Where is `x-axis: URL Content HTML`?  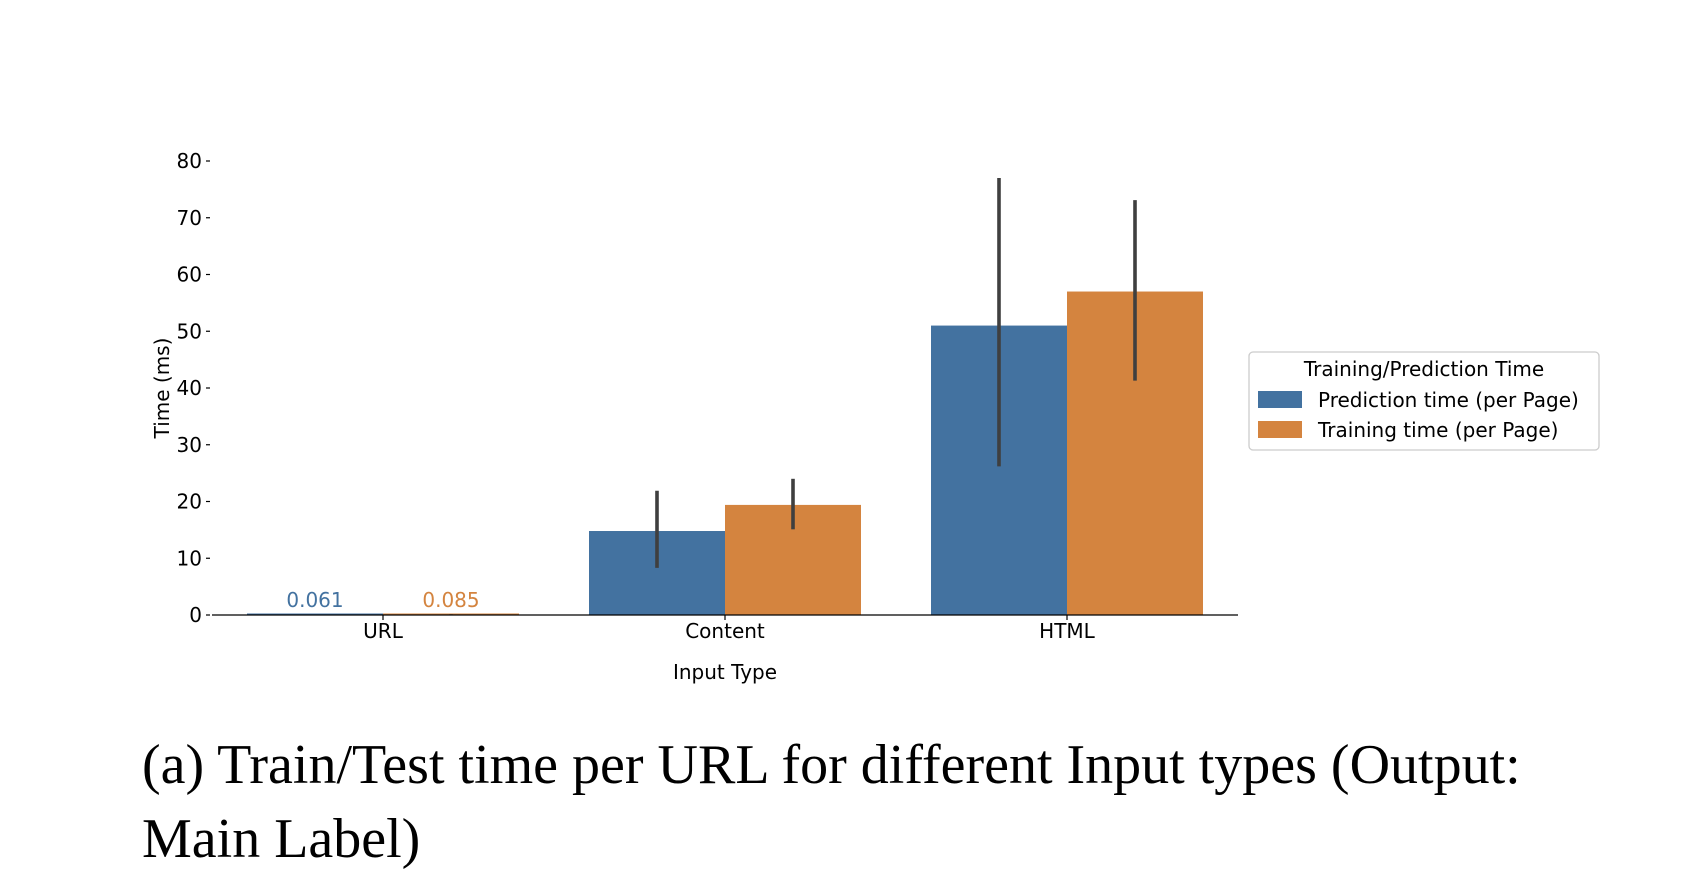 x-axis: URL Content HTML is located at coordinates (729, 629).